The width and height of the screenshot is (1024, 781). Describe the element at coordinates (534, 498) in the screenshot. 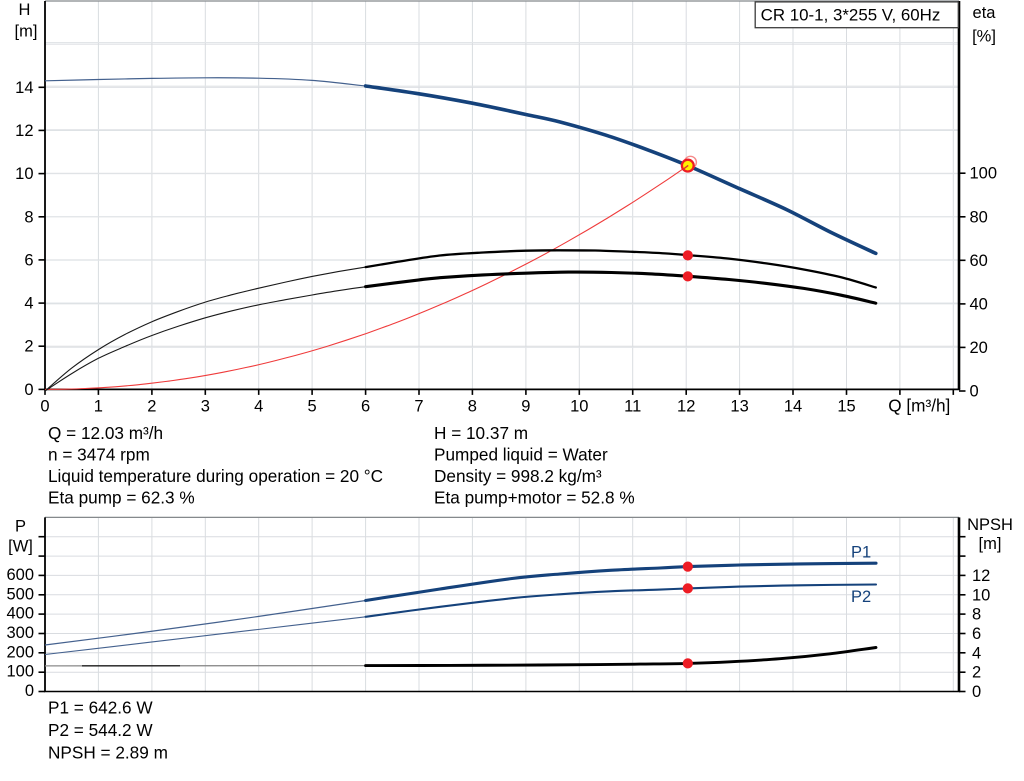

I see `svg-text: Eta pump+motor = 52.8 %` at that location.